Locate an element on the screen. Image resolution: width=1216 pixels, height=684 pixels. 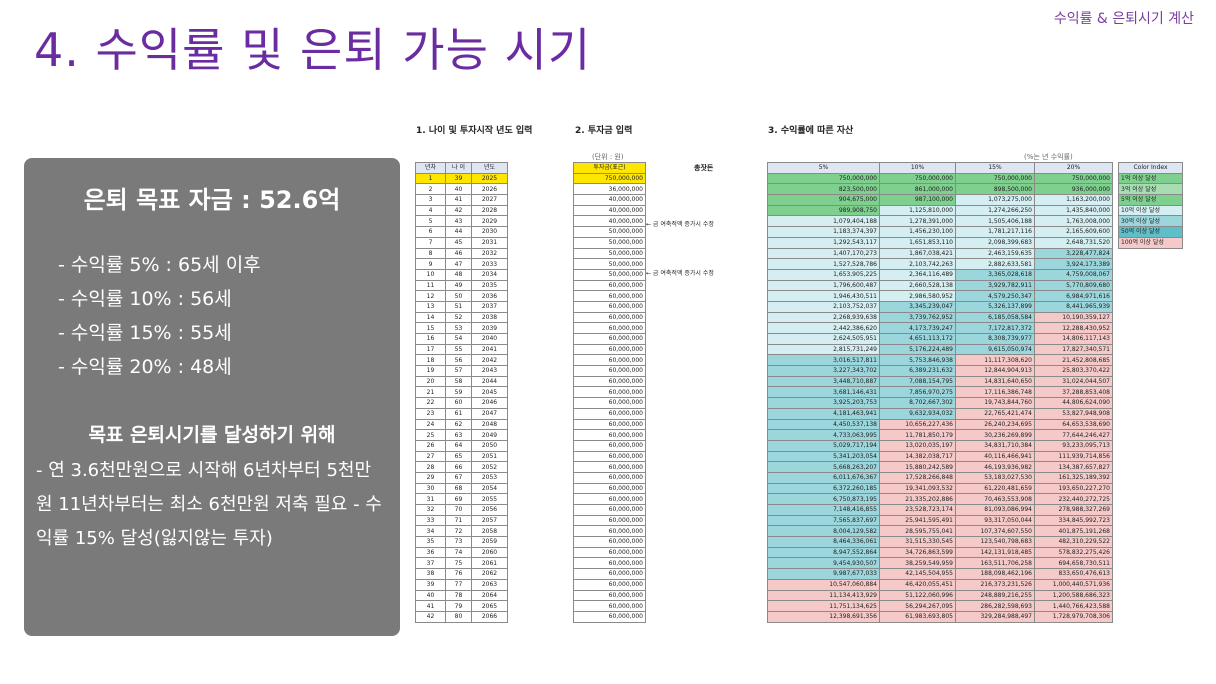
table-row: 21 59 2045 is located at coordinates (461, 392).